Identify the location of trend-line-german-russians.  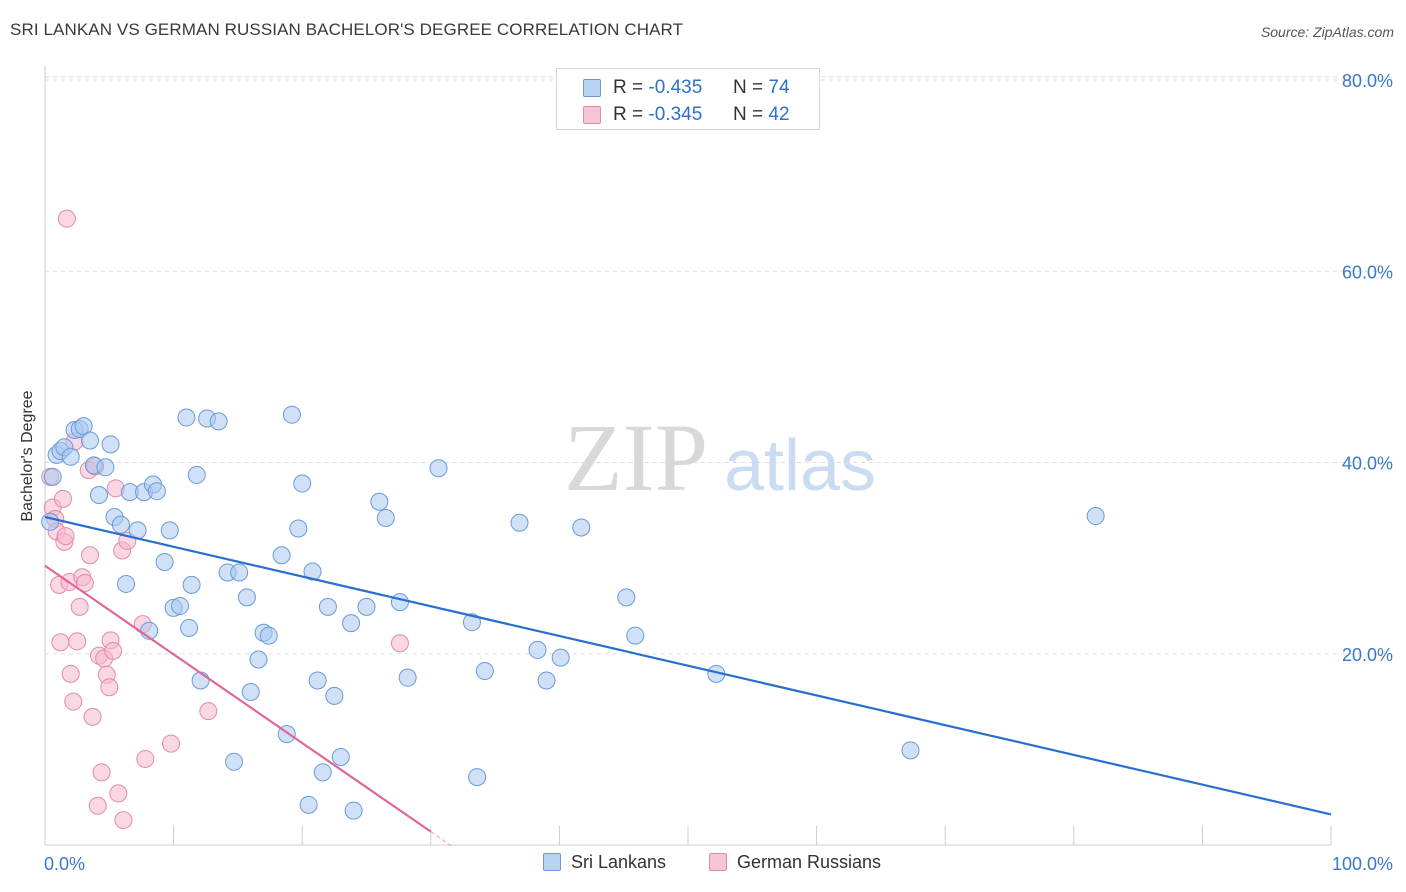
(238, 698).